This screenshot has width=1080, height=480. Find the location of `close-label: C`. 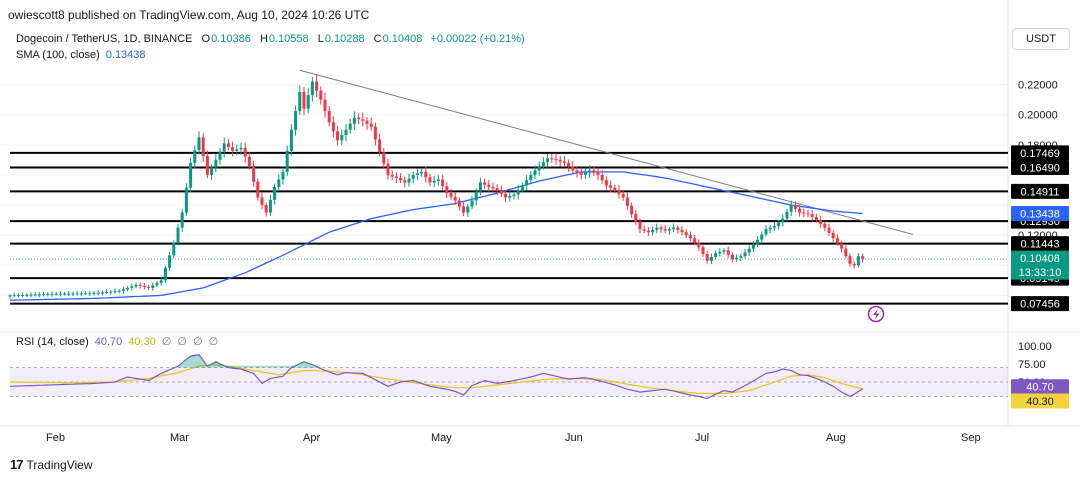

close-label: C is located at coordinates (377, 39).